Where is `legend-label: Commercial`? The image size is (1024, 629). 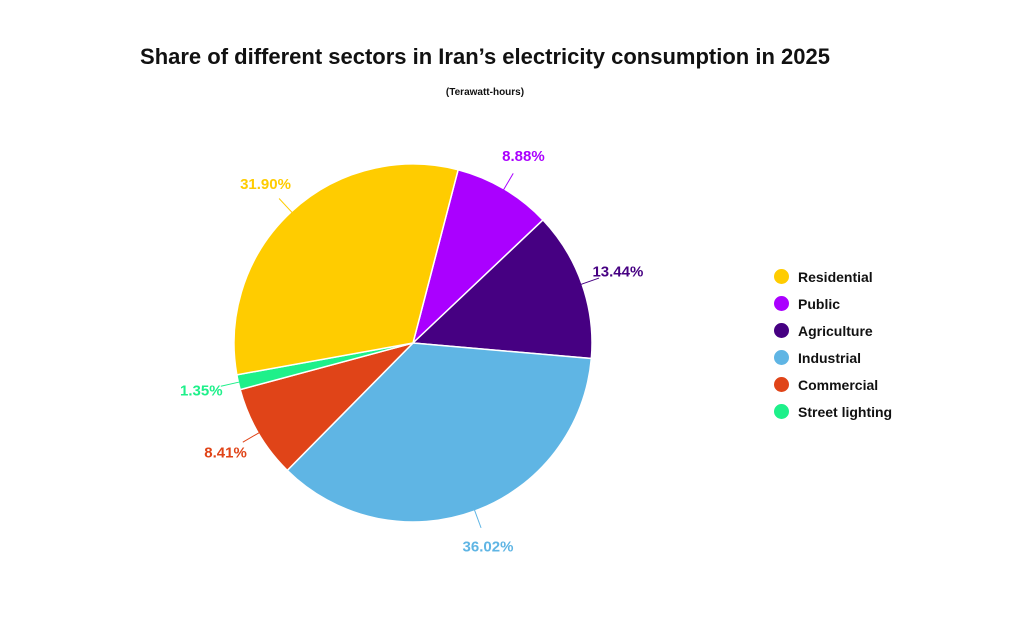
legend-label: Commercial is located at coordinates (838, 384).